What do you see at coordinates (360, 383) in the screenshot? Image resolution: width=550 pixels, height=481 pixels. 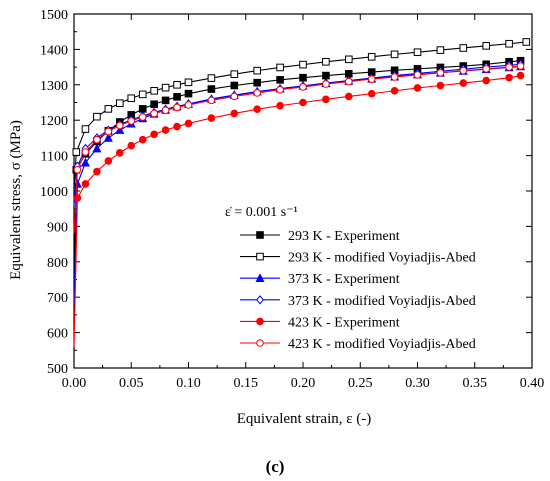 I see `x-tick-label: 0.25` at bounding box center [360, 383].